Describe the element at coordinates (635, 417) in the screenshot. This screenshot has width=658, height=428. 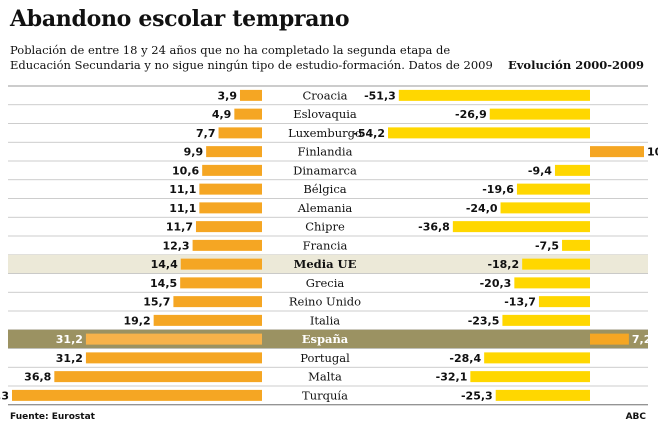
I see `brand-logo: ABC` at that location.